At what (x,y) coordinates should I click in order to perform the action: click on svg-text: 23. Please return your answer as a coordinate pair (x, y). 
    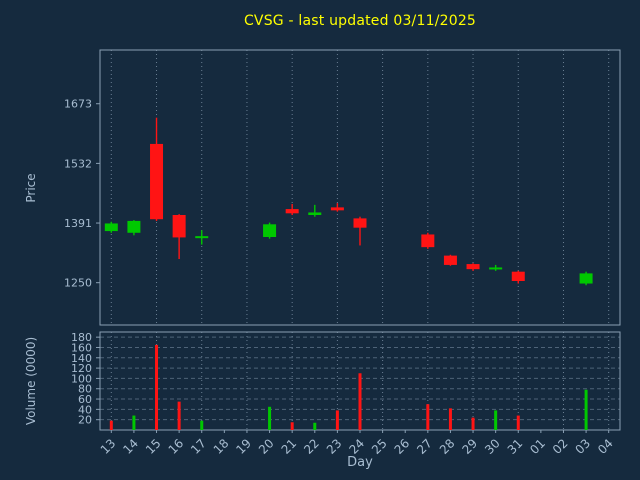
    Looking at the image, I should click on (334, 446).